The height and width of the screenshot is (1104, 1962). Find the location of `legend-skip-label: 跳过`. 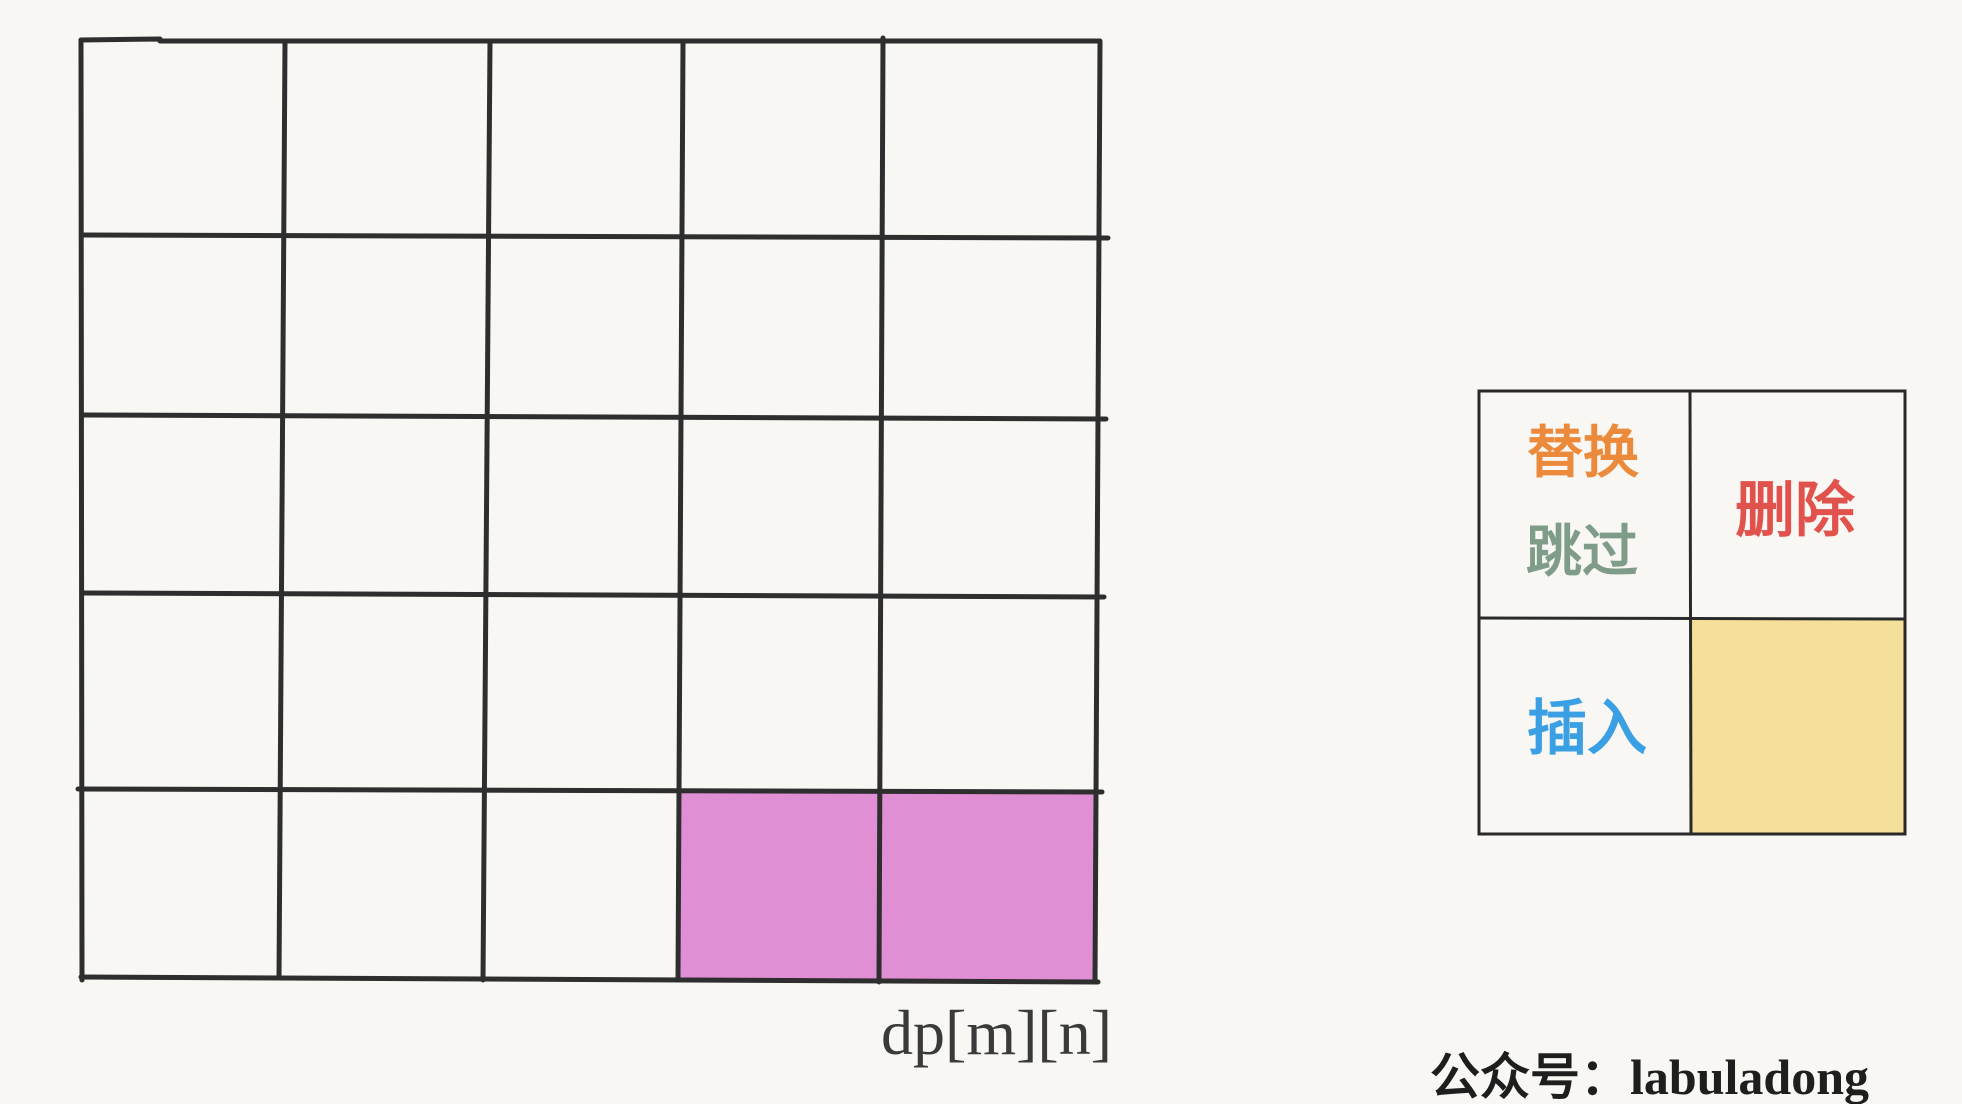

legend-skip-label: 跳过 is located at coordinates (1582, 552).